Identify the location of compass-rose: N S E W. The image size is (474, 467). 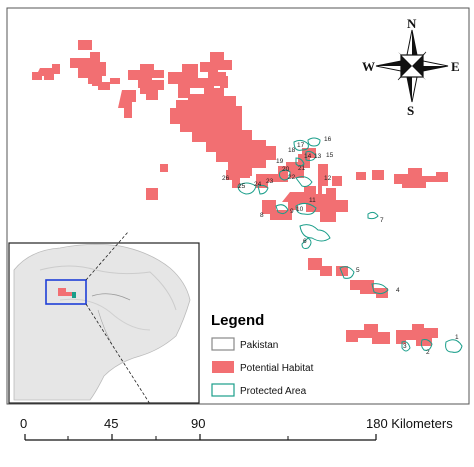
(411, 67).